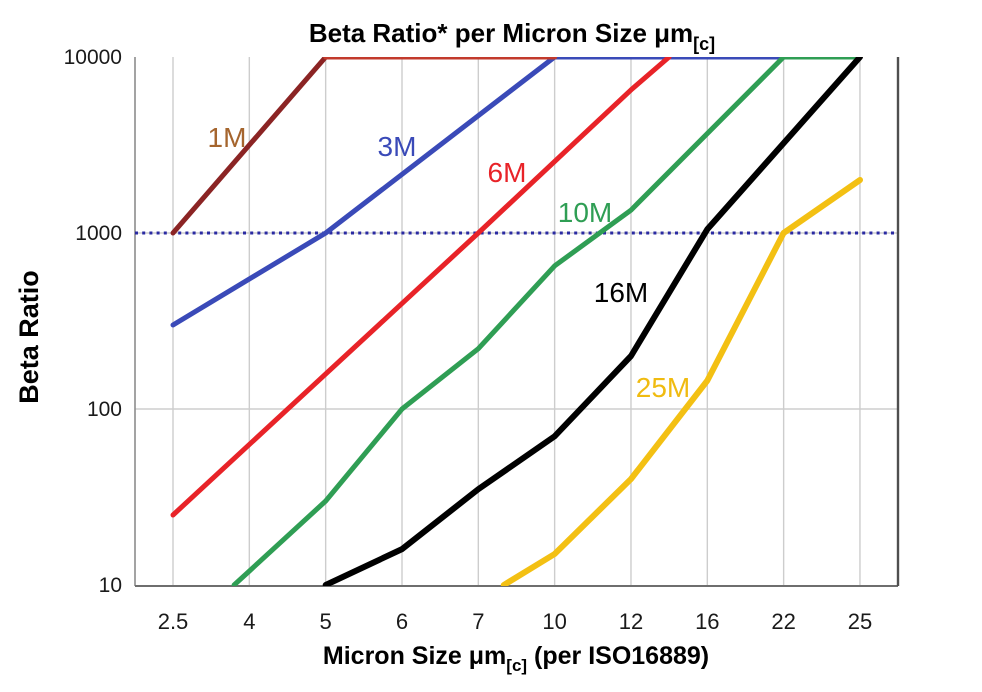  I want to click on series-label-3M: 3M, so click(397, 146).